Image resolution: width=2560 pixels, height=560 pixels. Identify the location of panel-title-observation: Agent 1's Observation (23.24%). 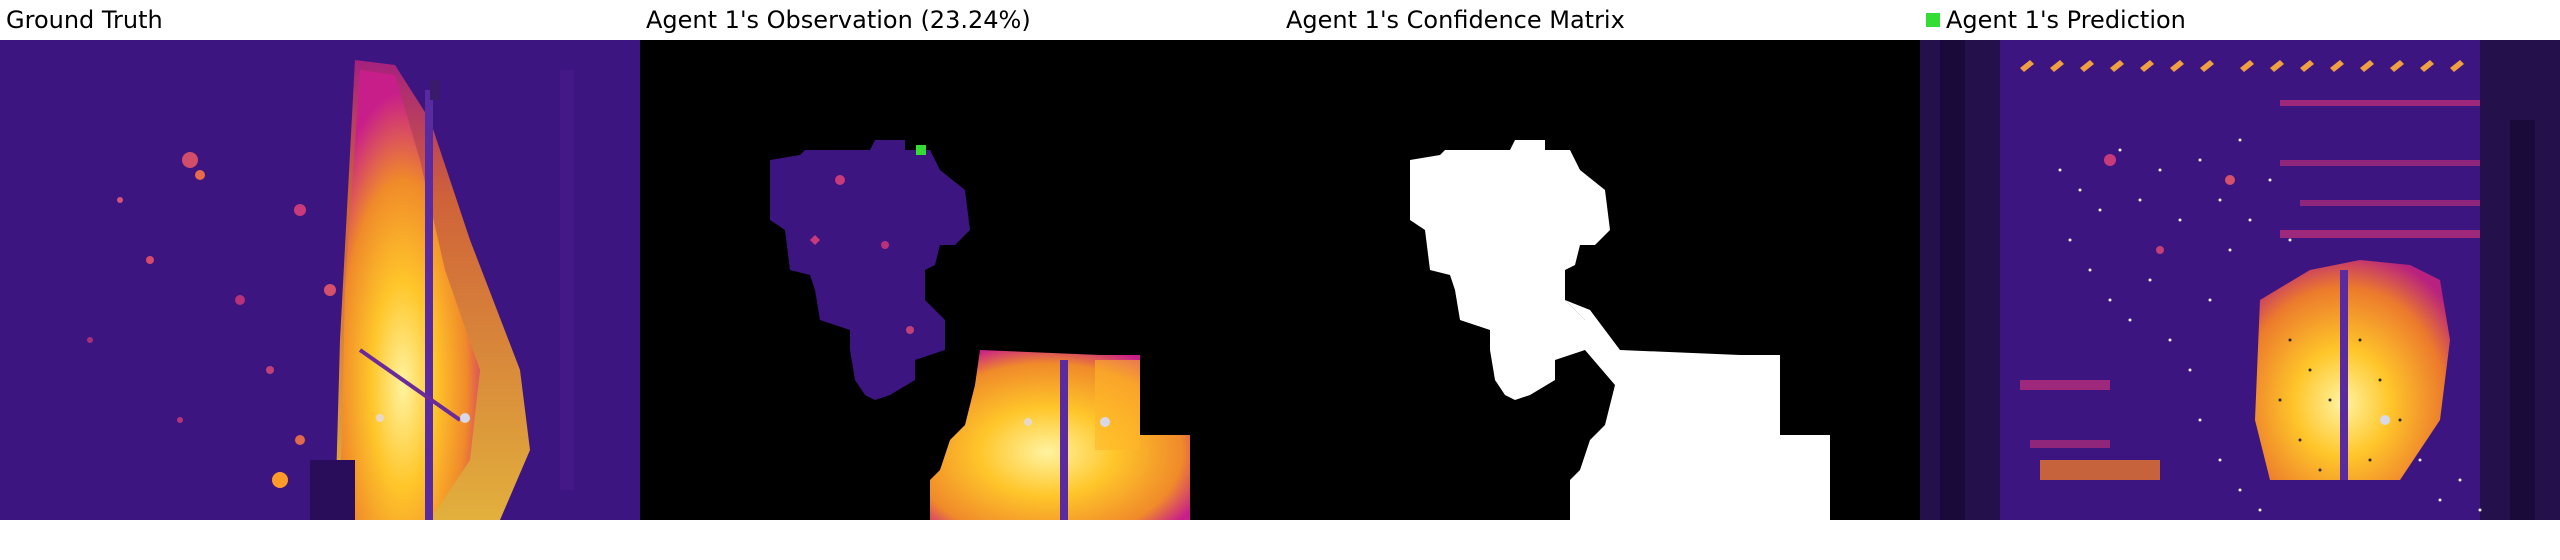
(838, 20).